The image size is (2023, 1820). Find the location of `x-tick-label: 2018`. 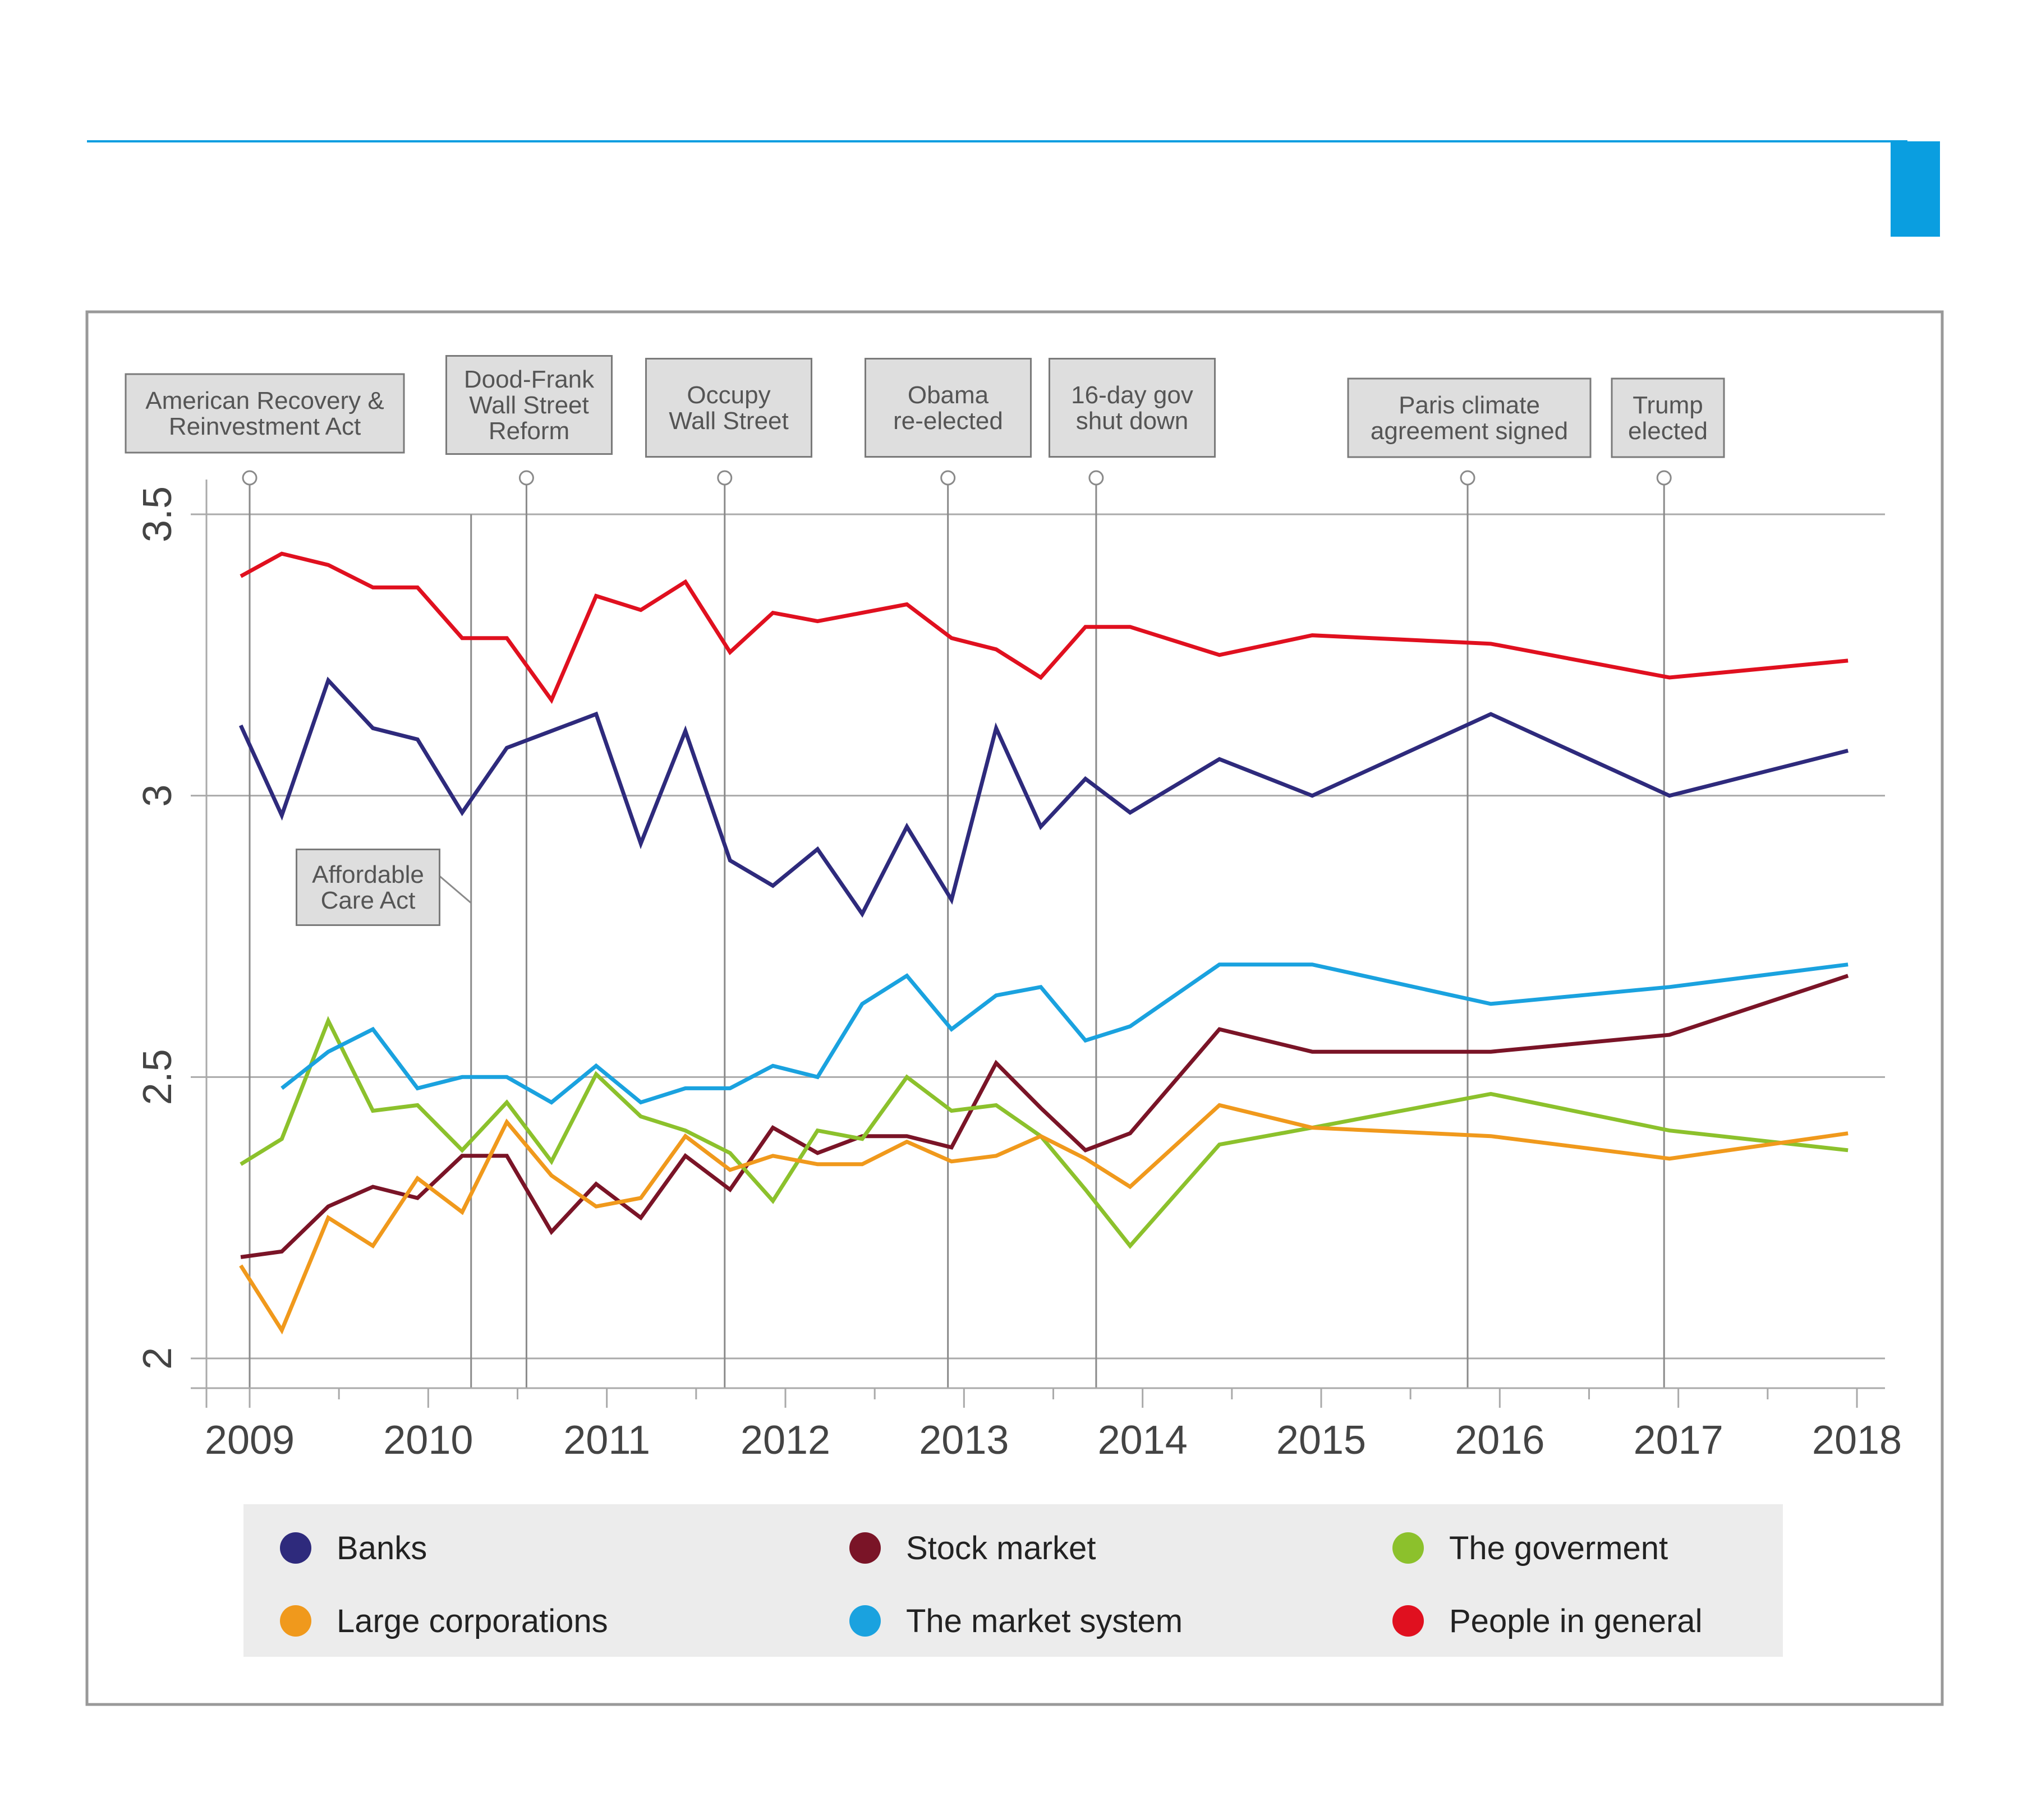

x-tick-label: 2018 is located at coordinates (1857, 1440).